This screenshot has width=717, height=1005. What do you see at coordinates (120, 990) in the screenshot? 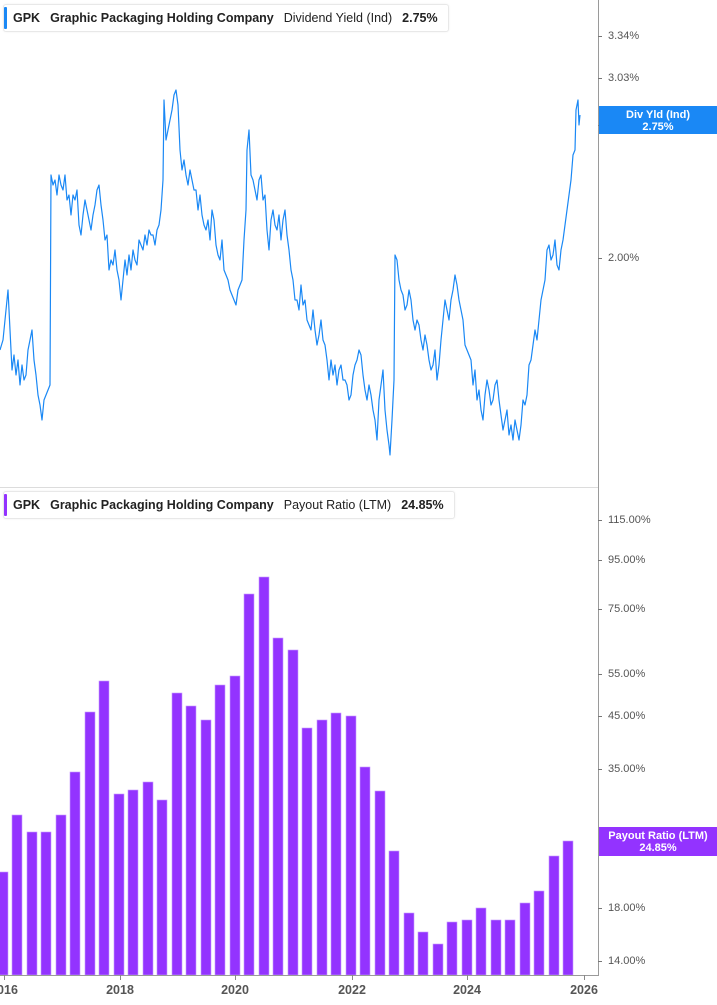
I see `x-tick-label: 2018` at bounding box center [120, 990].